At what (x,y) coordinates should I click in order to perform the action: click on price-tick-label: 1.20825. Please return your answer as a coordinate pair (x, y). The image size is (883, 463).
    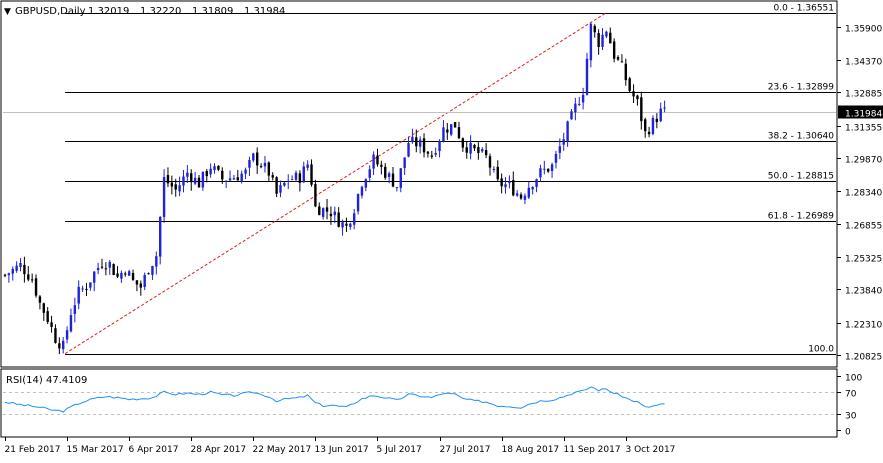
    Looking at the image, I should click on (863, 358).